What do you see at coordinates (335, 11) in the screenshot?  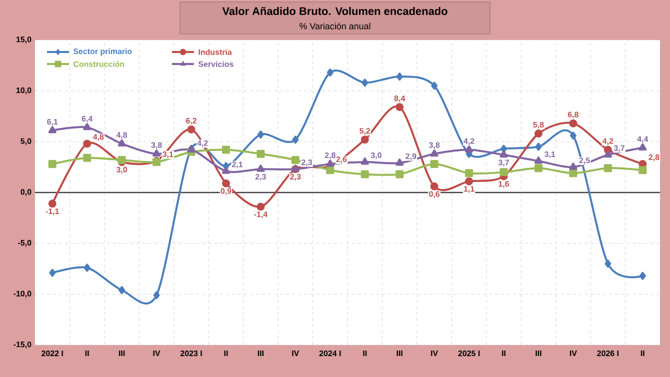 I see `chart-title: Valor Añadido Bruto. Volumen encadenado` at bounding box center [335, 11].